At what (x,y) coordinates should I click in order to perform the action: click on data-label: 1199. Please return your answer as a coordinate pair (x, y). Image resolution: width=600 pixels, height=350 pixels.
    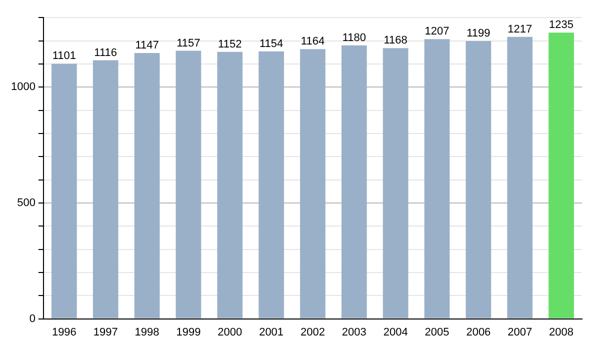
    Looking at the image, I should click on (478, 34).